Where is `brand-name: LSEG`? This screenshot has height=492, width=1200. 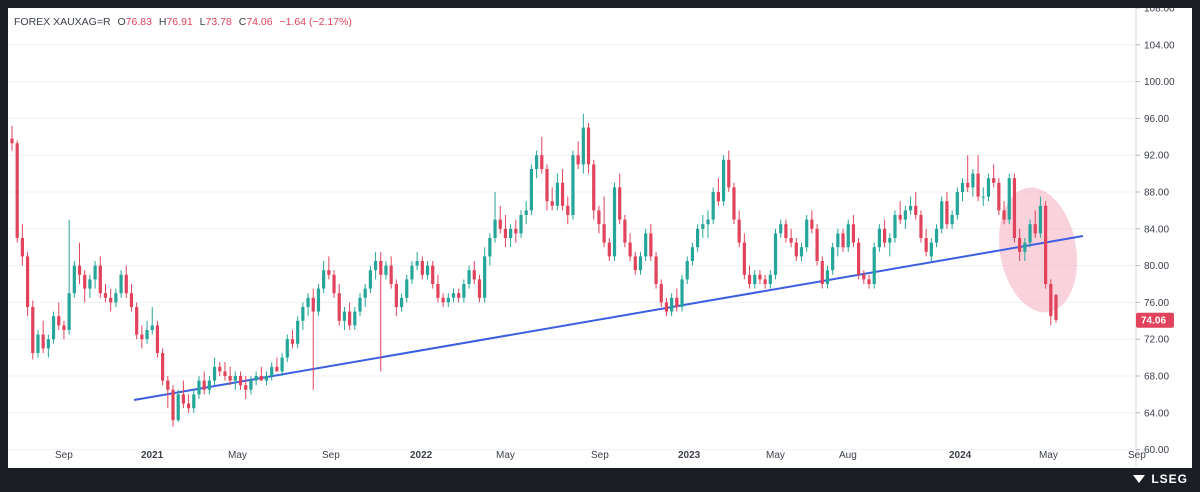
brand-name: LSEG is located at coordinates (1169, 479).